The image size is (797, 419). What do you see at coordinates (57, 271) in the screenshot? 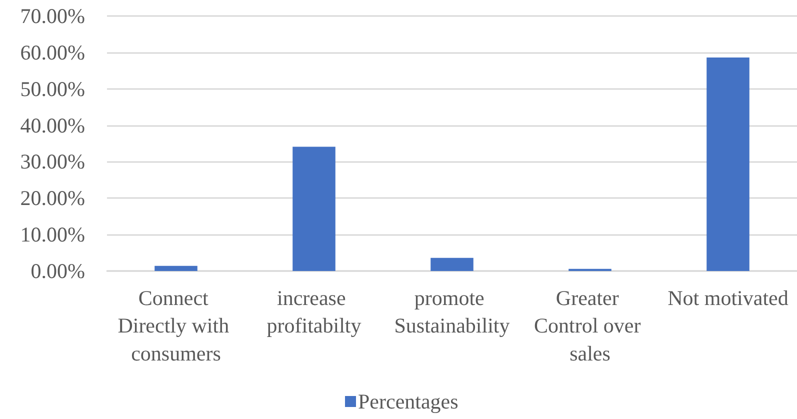
I see `y-tick-label: 0.00%` at bounding box center [57, 271].